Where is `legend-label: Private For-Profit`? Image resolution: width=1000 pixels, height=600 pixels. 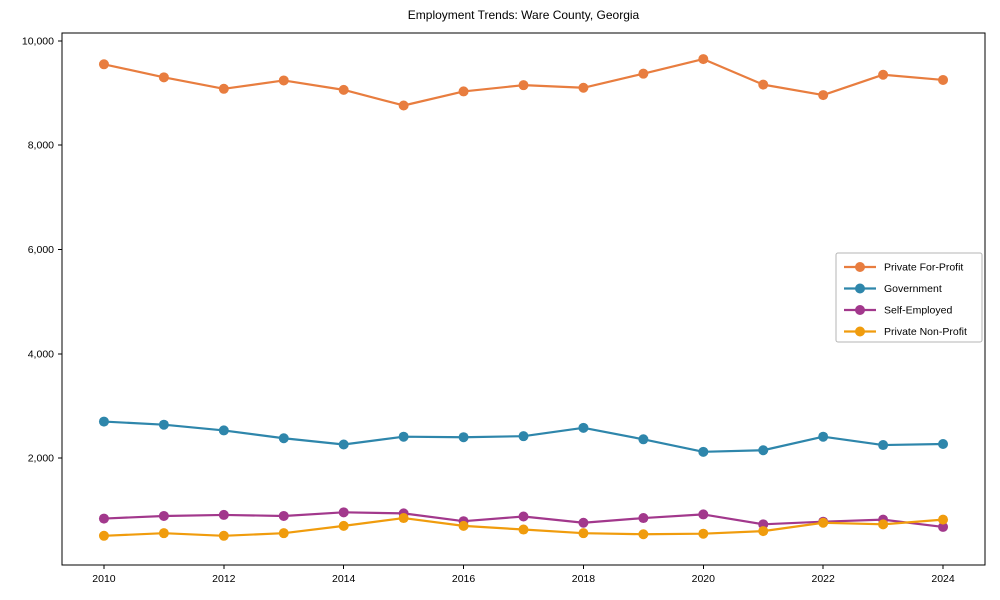
legend-label: Private For-Profit is located at coordinates (923, 268).